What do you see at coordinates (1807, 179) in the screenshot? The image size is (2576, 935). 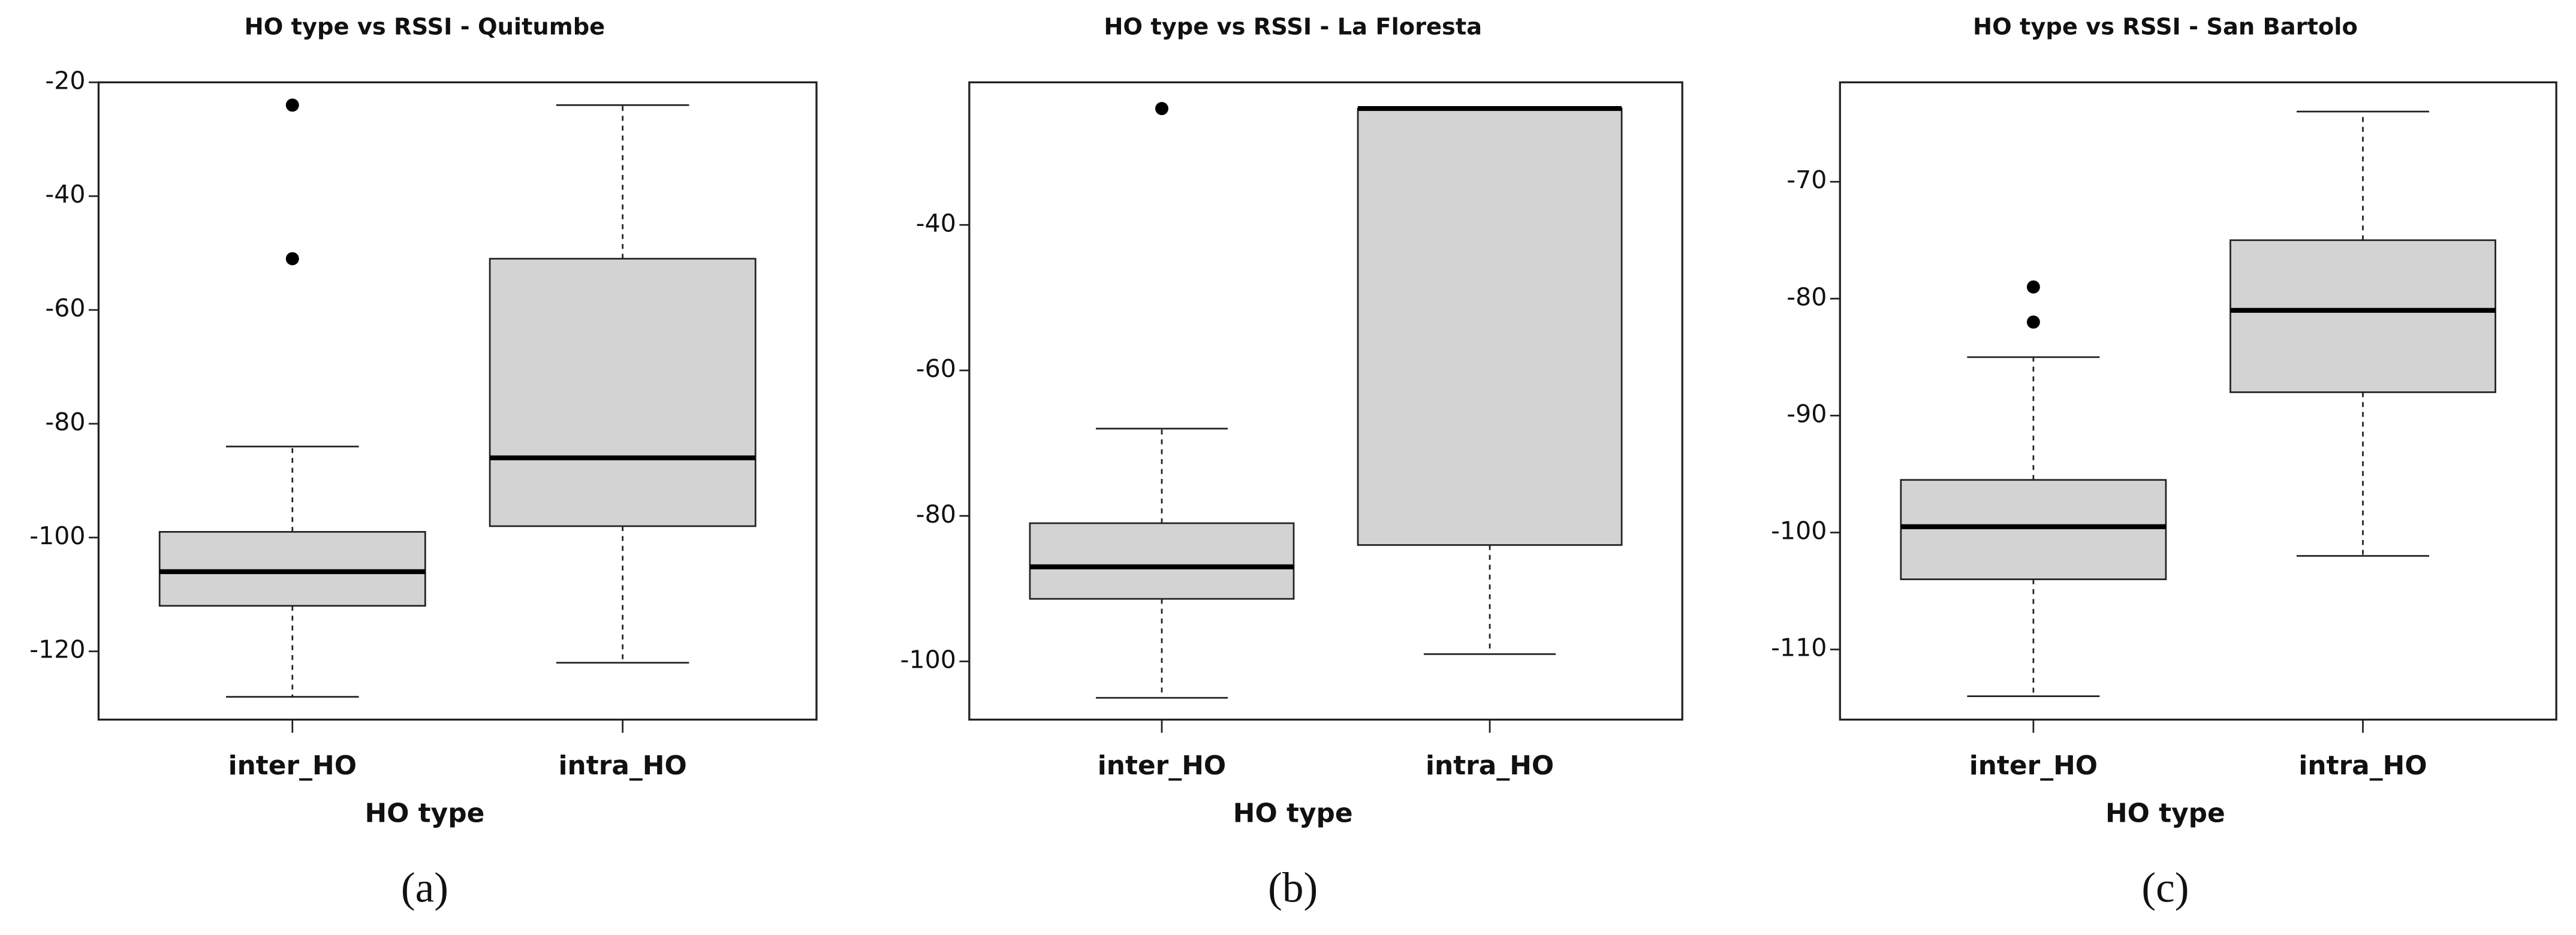 I see `y-tick-label: -70` at bounding box center [1807, 179].